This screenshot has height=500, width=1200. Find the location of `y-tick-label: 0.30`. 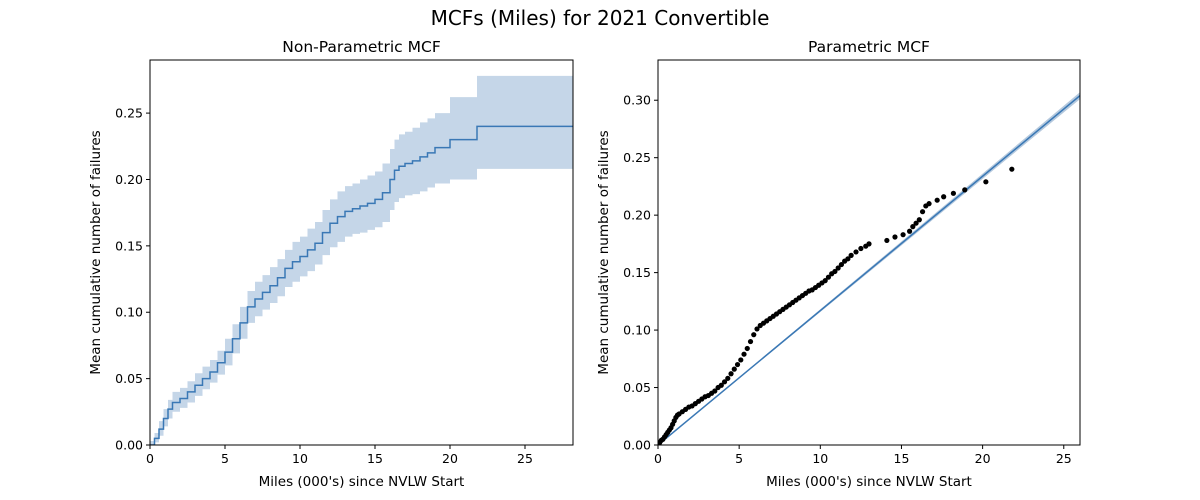

y-tick-label: 0.30 is located at coordinates (637, 100).